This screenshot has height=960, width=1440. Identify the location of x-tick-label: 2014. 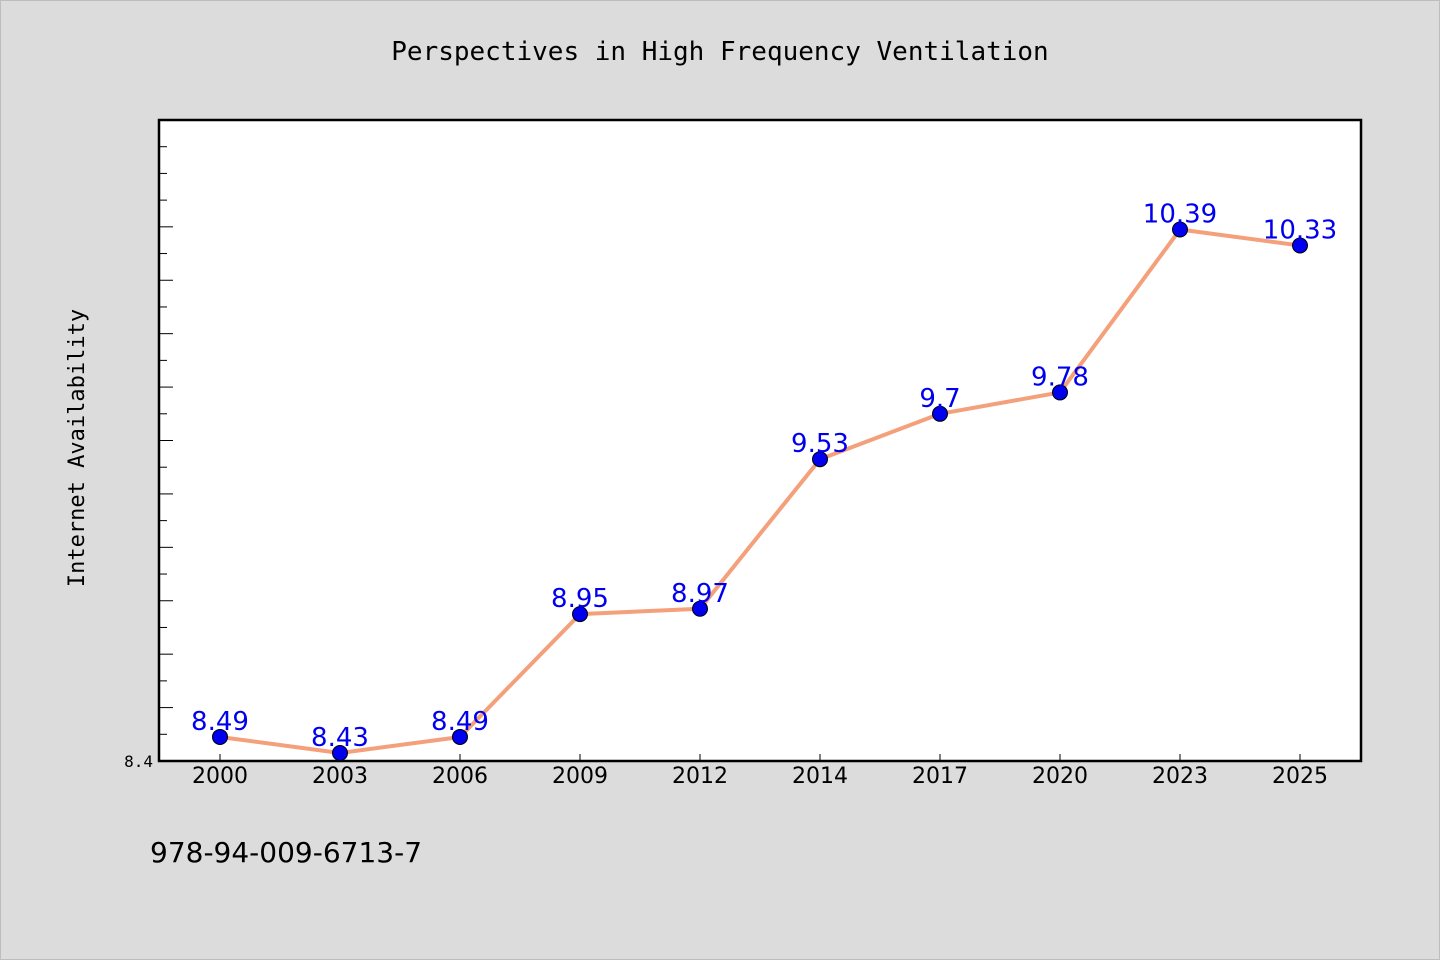
(820, 776).